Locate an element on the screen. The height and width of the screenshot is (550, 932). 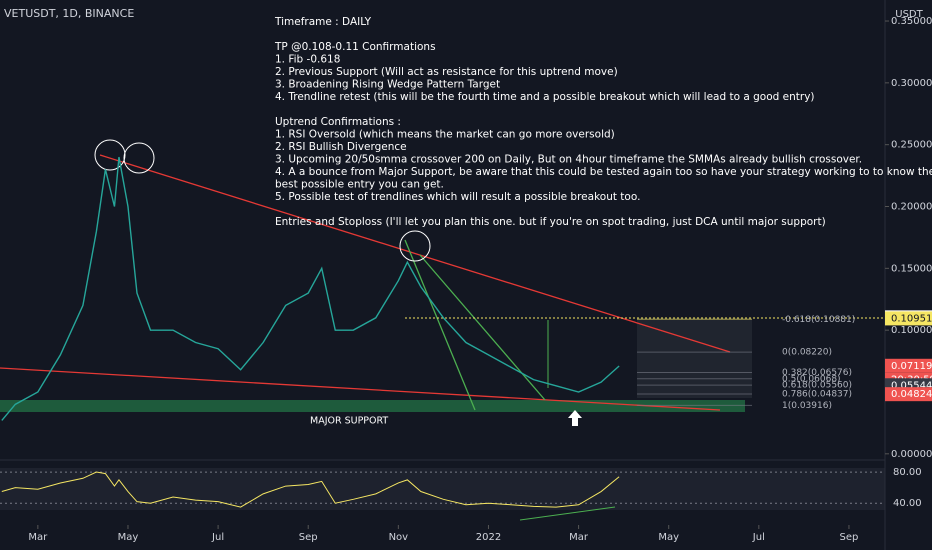
annotation: Timeframe : DAILY is located at coordinates (323, 22).